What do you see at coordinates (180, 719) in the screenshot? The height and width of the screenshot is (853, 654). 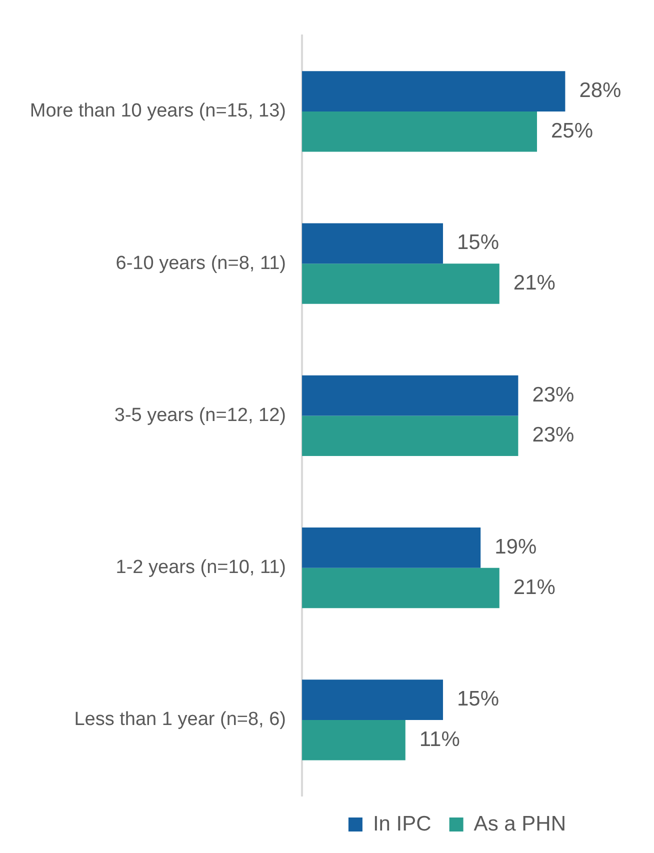 I see `y-tick-label: Less than 1 year (n=8, 6)` at bounding box center [180, 719].